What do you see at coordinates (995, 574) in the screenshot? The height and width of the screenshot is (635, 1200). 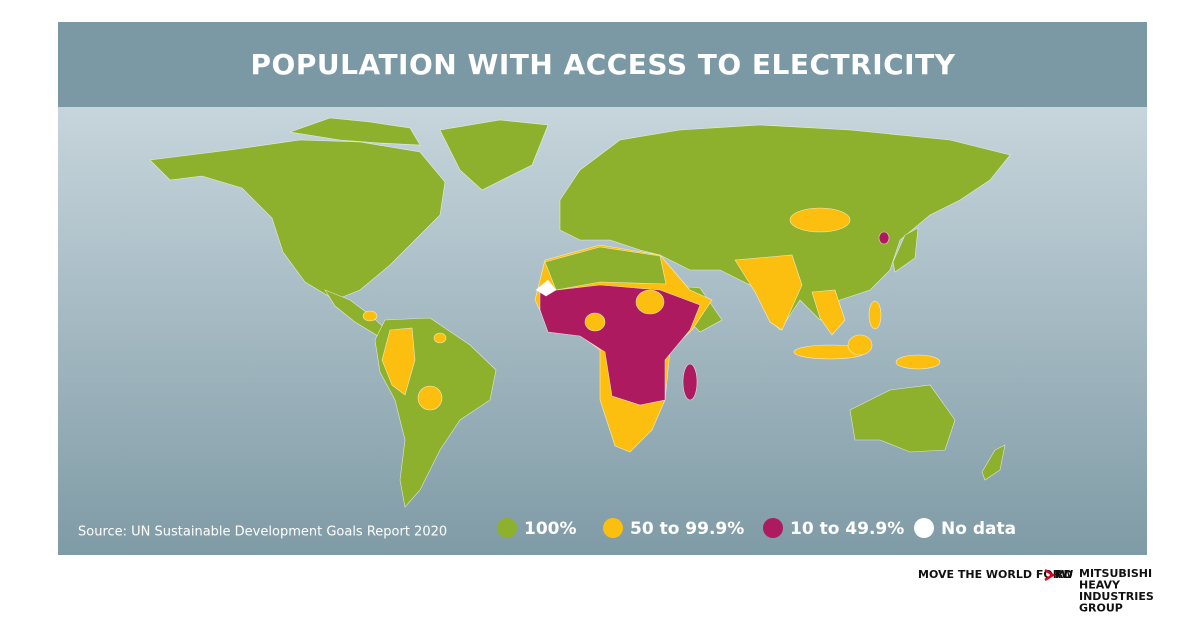 I see `tagline-start: MOVE THE WORLD FORW` at bounding box center [995, 574].